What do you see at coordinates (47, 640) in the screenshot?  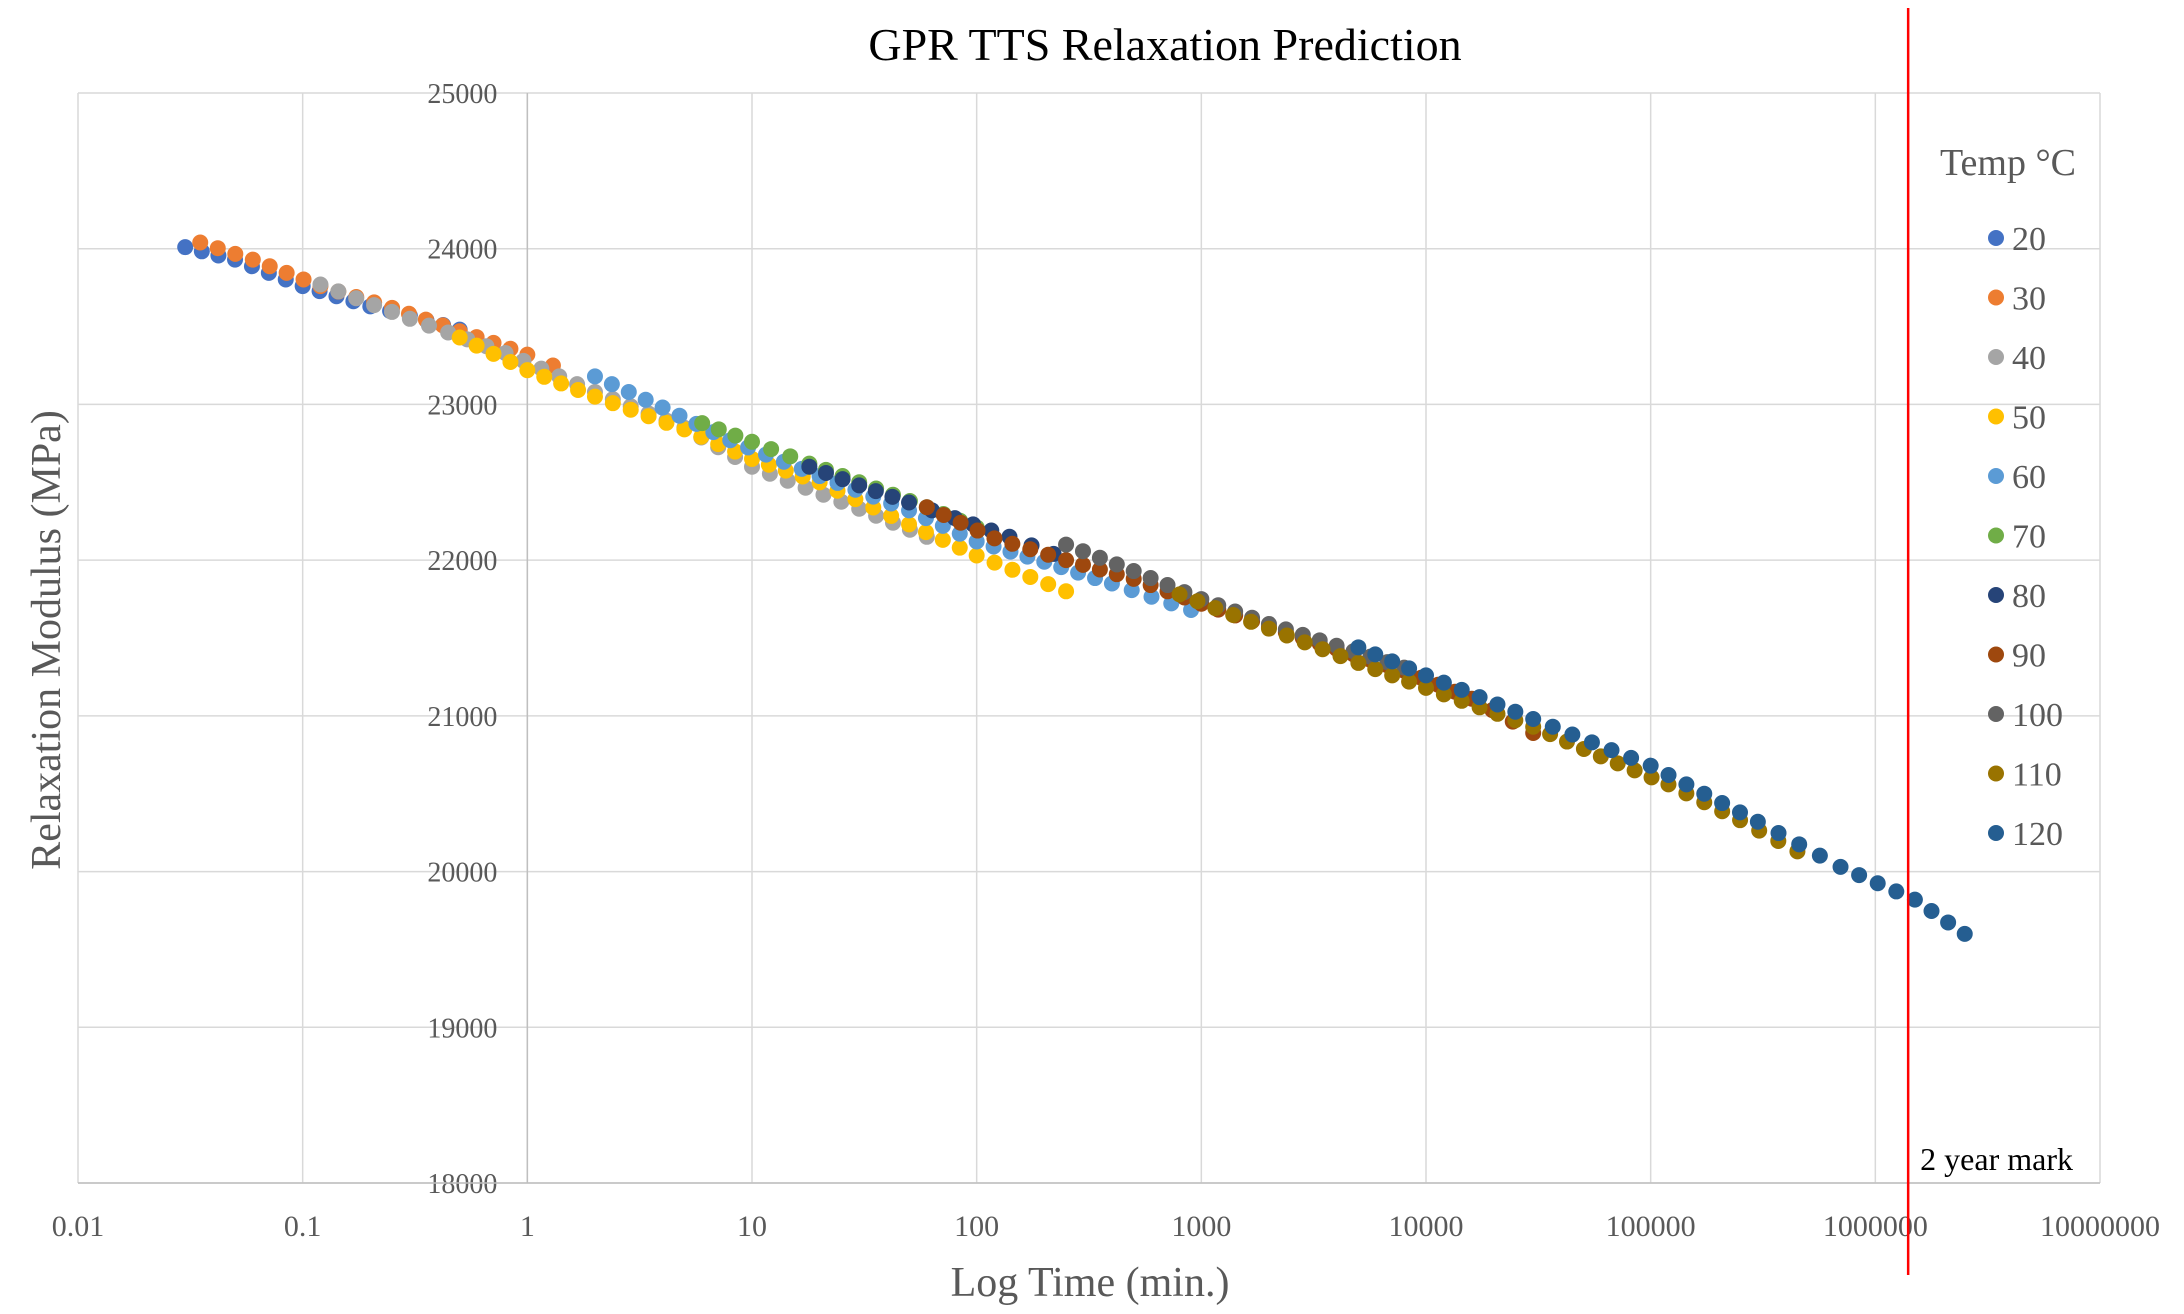 I see `y-axis-title: Relaxation Modulus (MPa)` at bounding box center [47, 640].